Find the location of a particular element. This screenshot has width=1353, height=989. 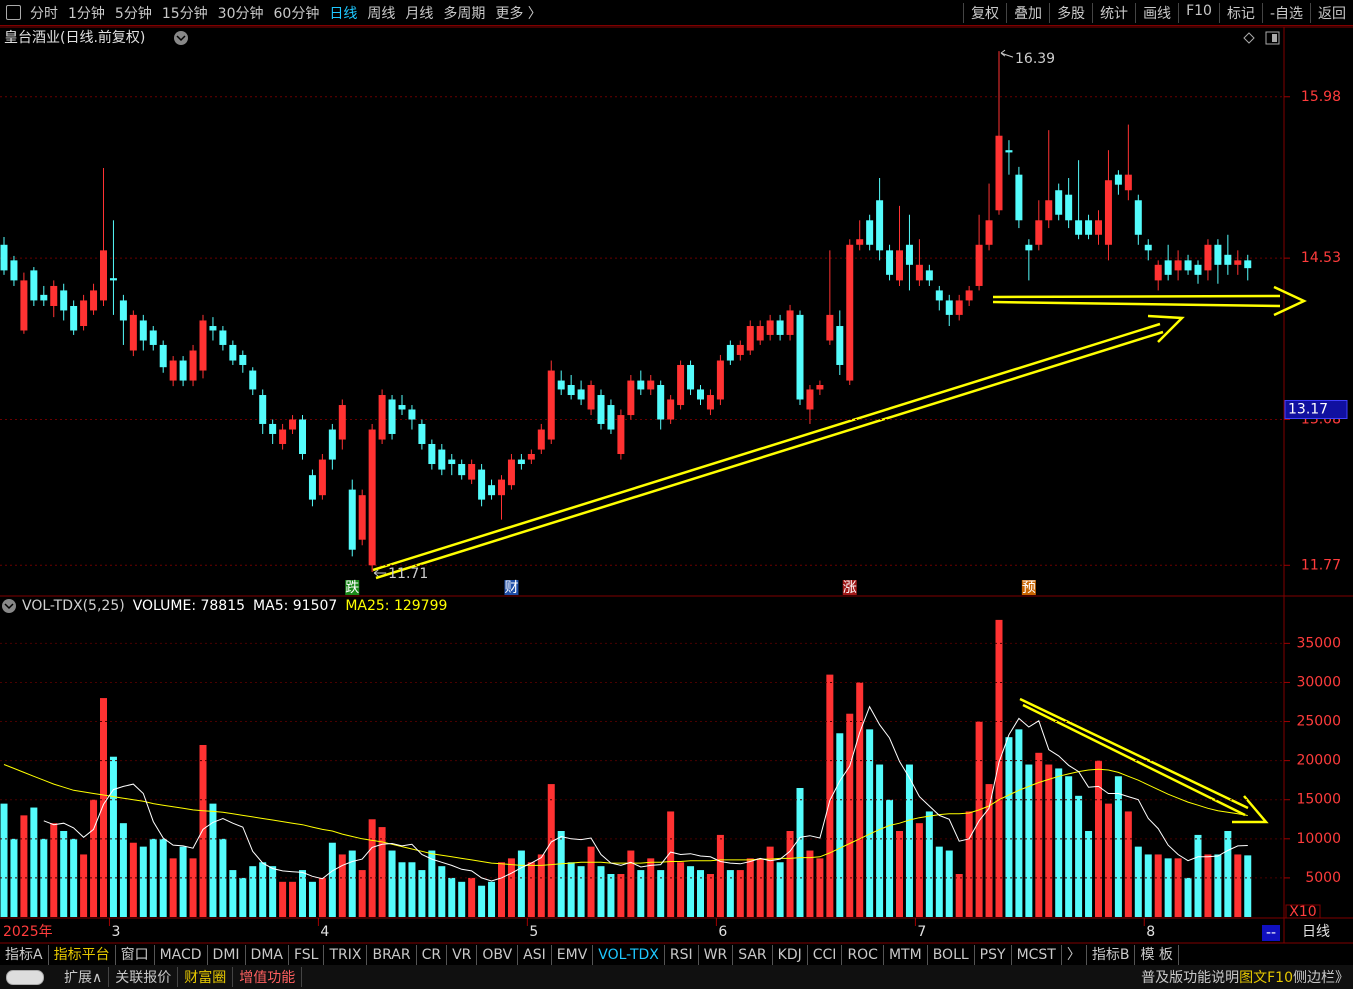

indicator-tab: VOL-TDX is located at coordinates (629, 954).